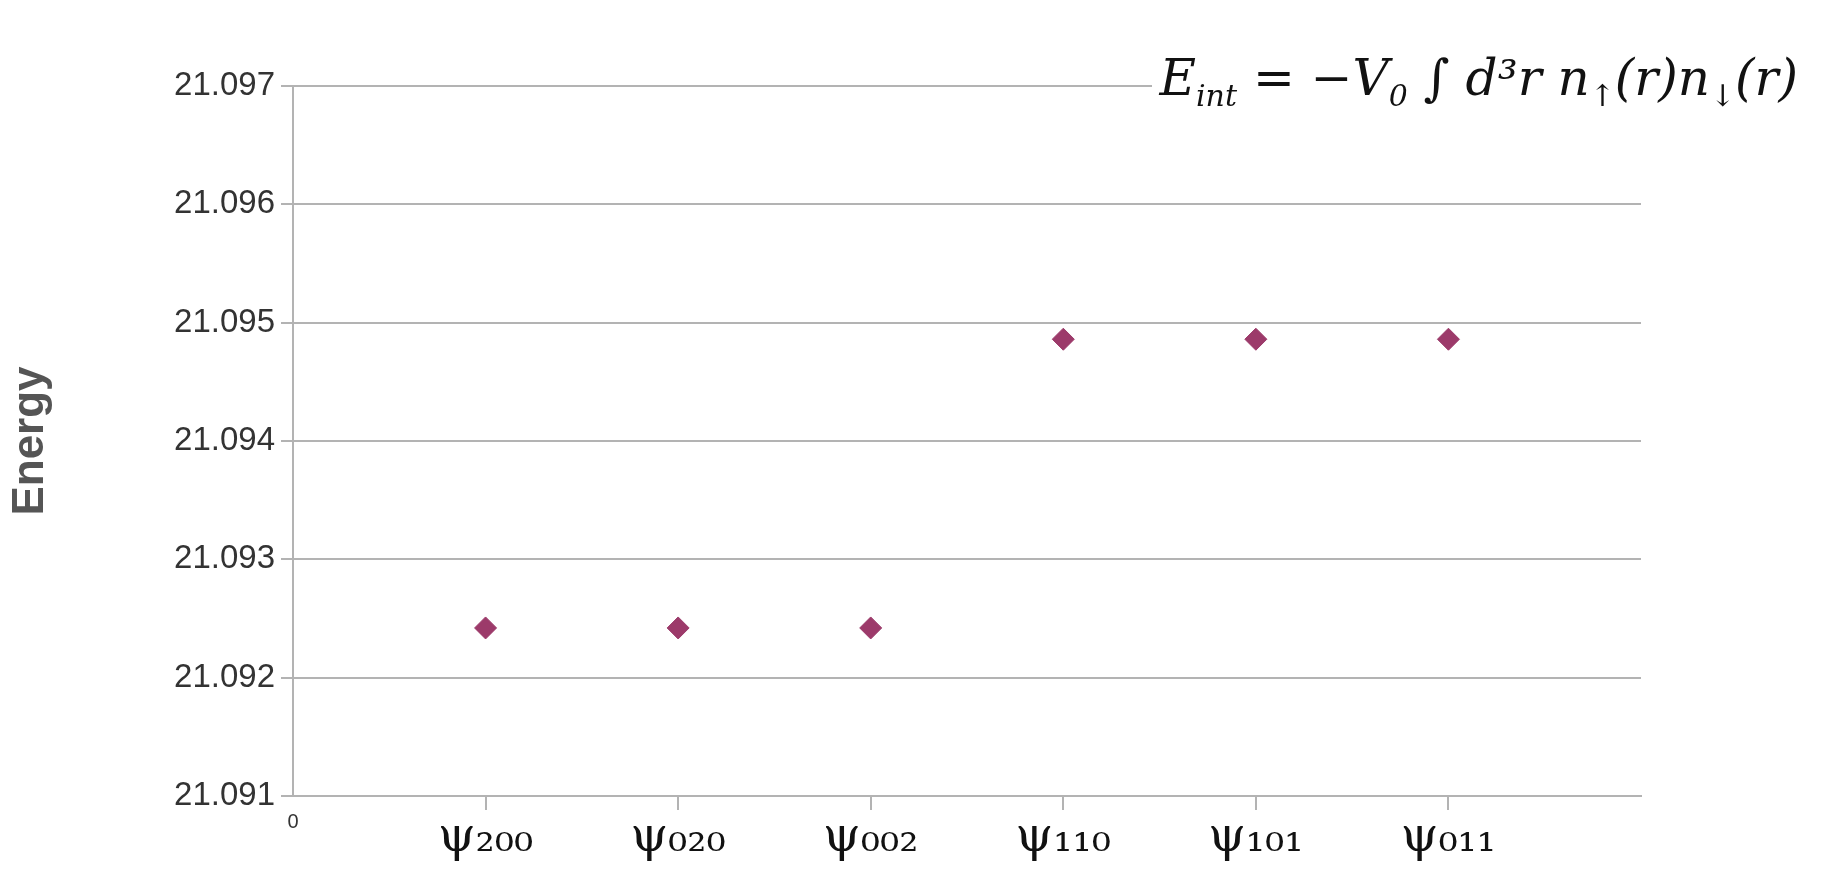  I want to click on y-tick-label: 21.096, so click(224, 202).